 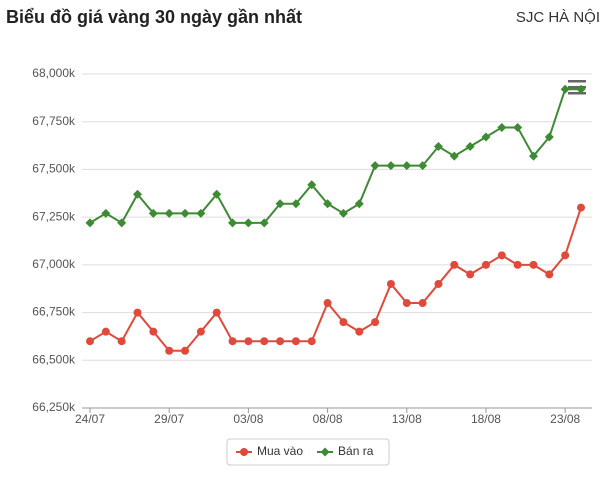 I want to click on x-tick-label: 23/08, so click(x=565, y=419).